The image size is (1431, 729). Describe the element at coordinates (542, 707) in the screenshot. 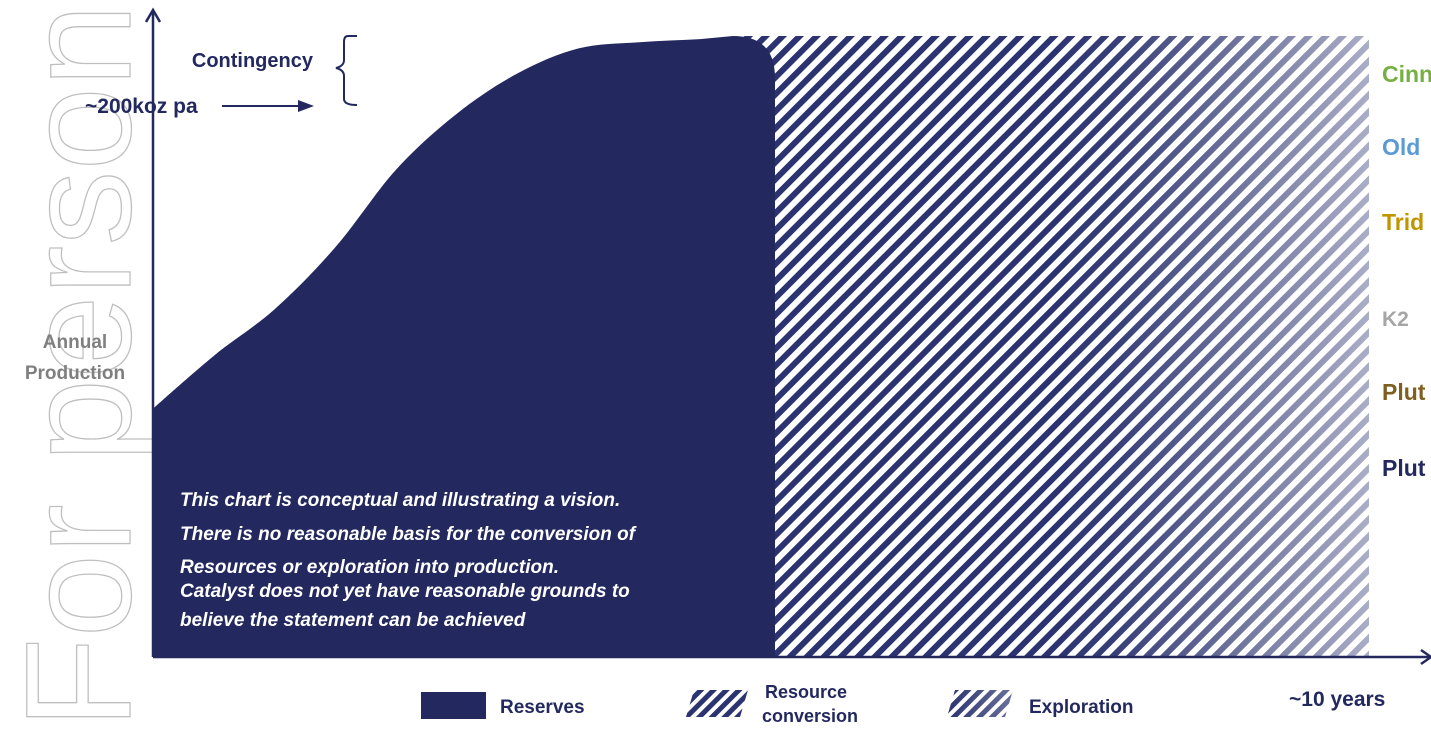

I see `legend-label-reserves: Reserves` at that location.